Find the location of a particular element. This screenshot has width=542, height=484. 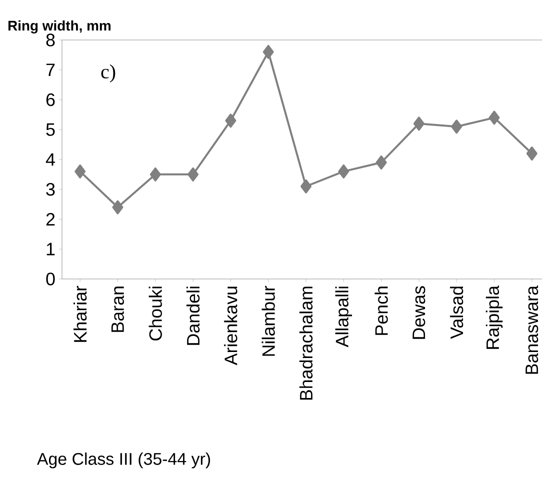

x-tick-label: Arienkavu is located at coordinates (231, 326).